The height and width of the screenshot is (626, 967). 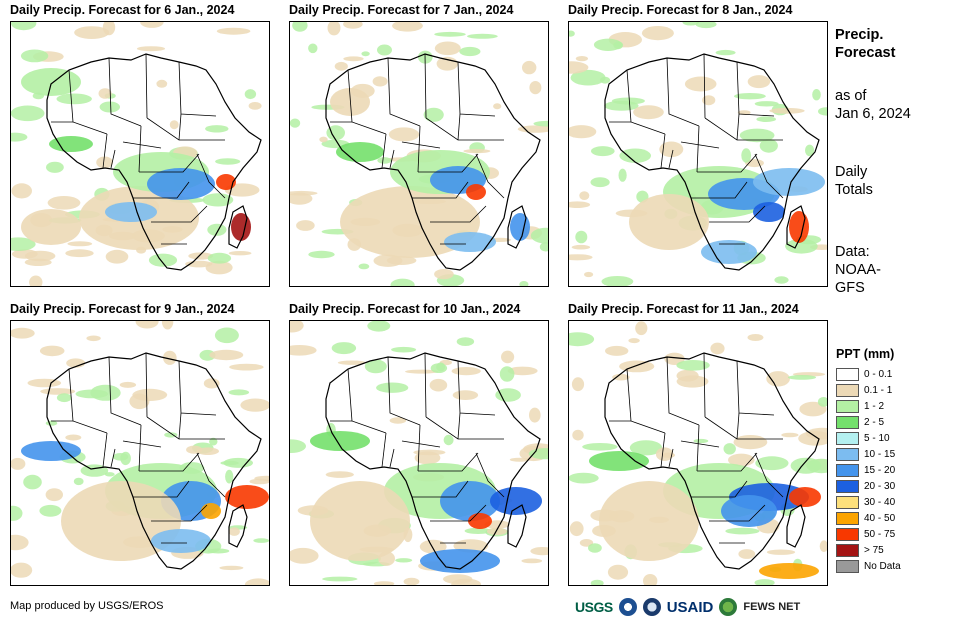 I want to click on sidebar-totals-line2: Totals, so click(x=854, y=190).